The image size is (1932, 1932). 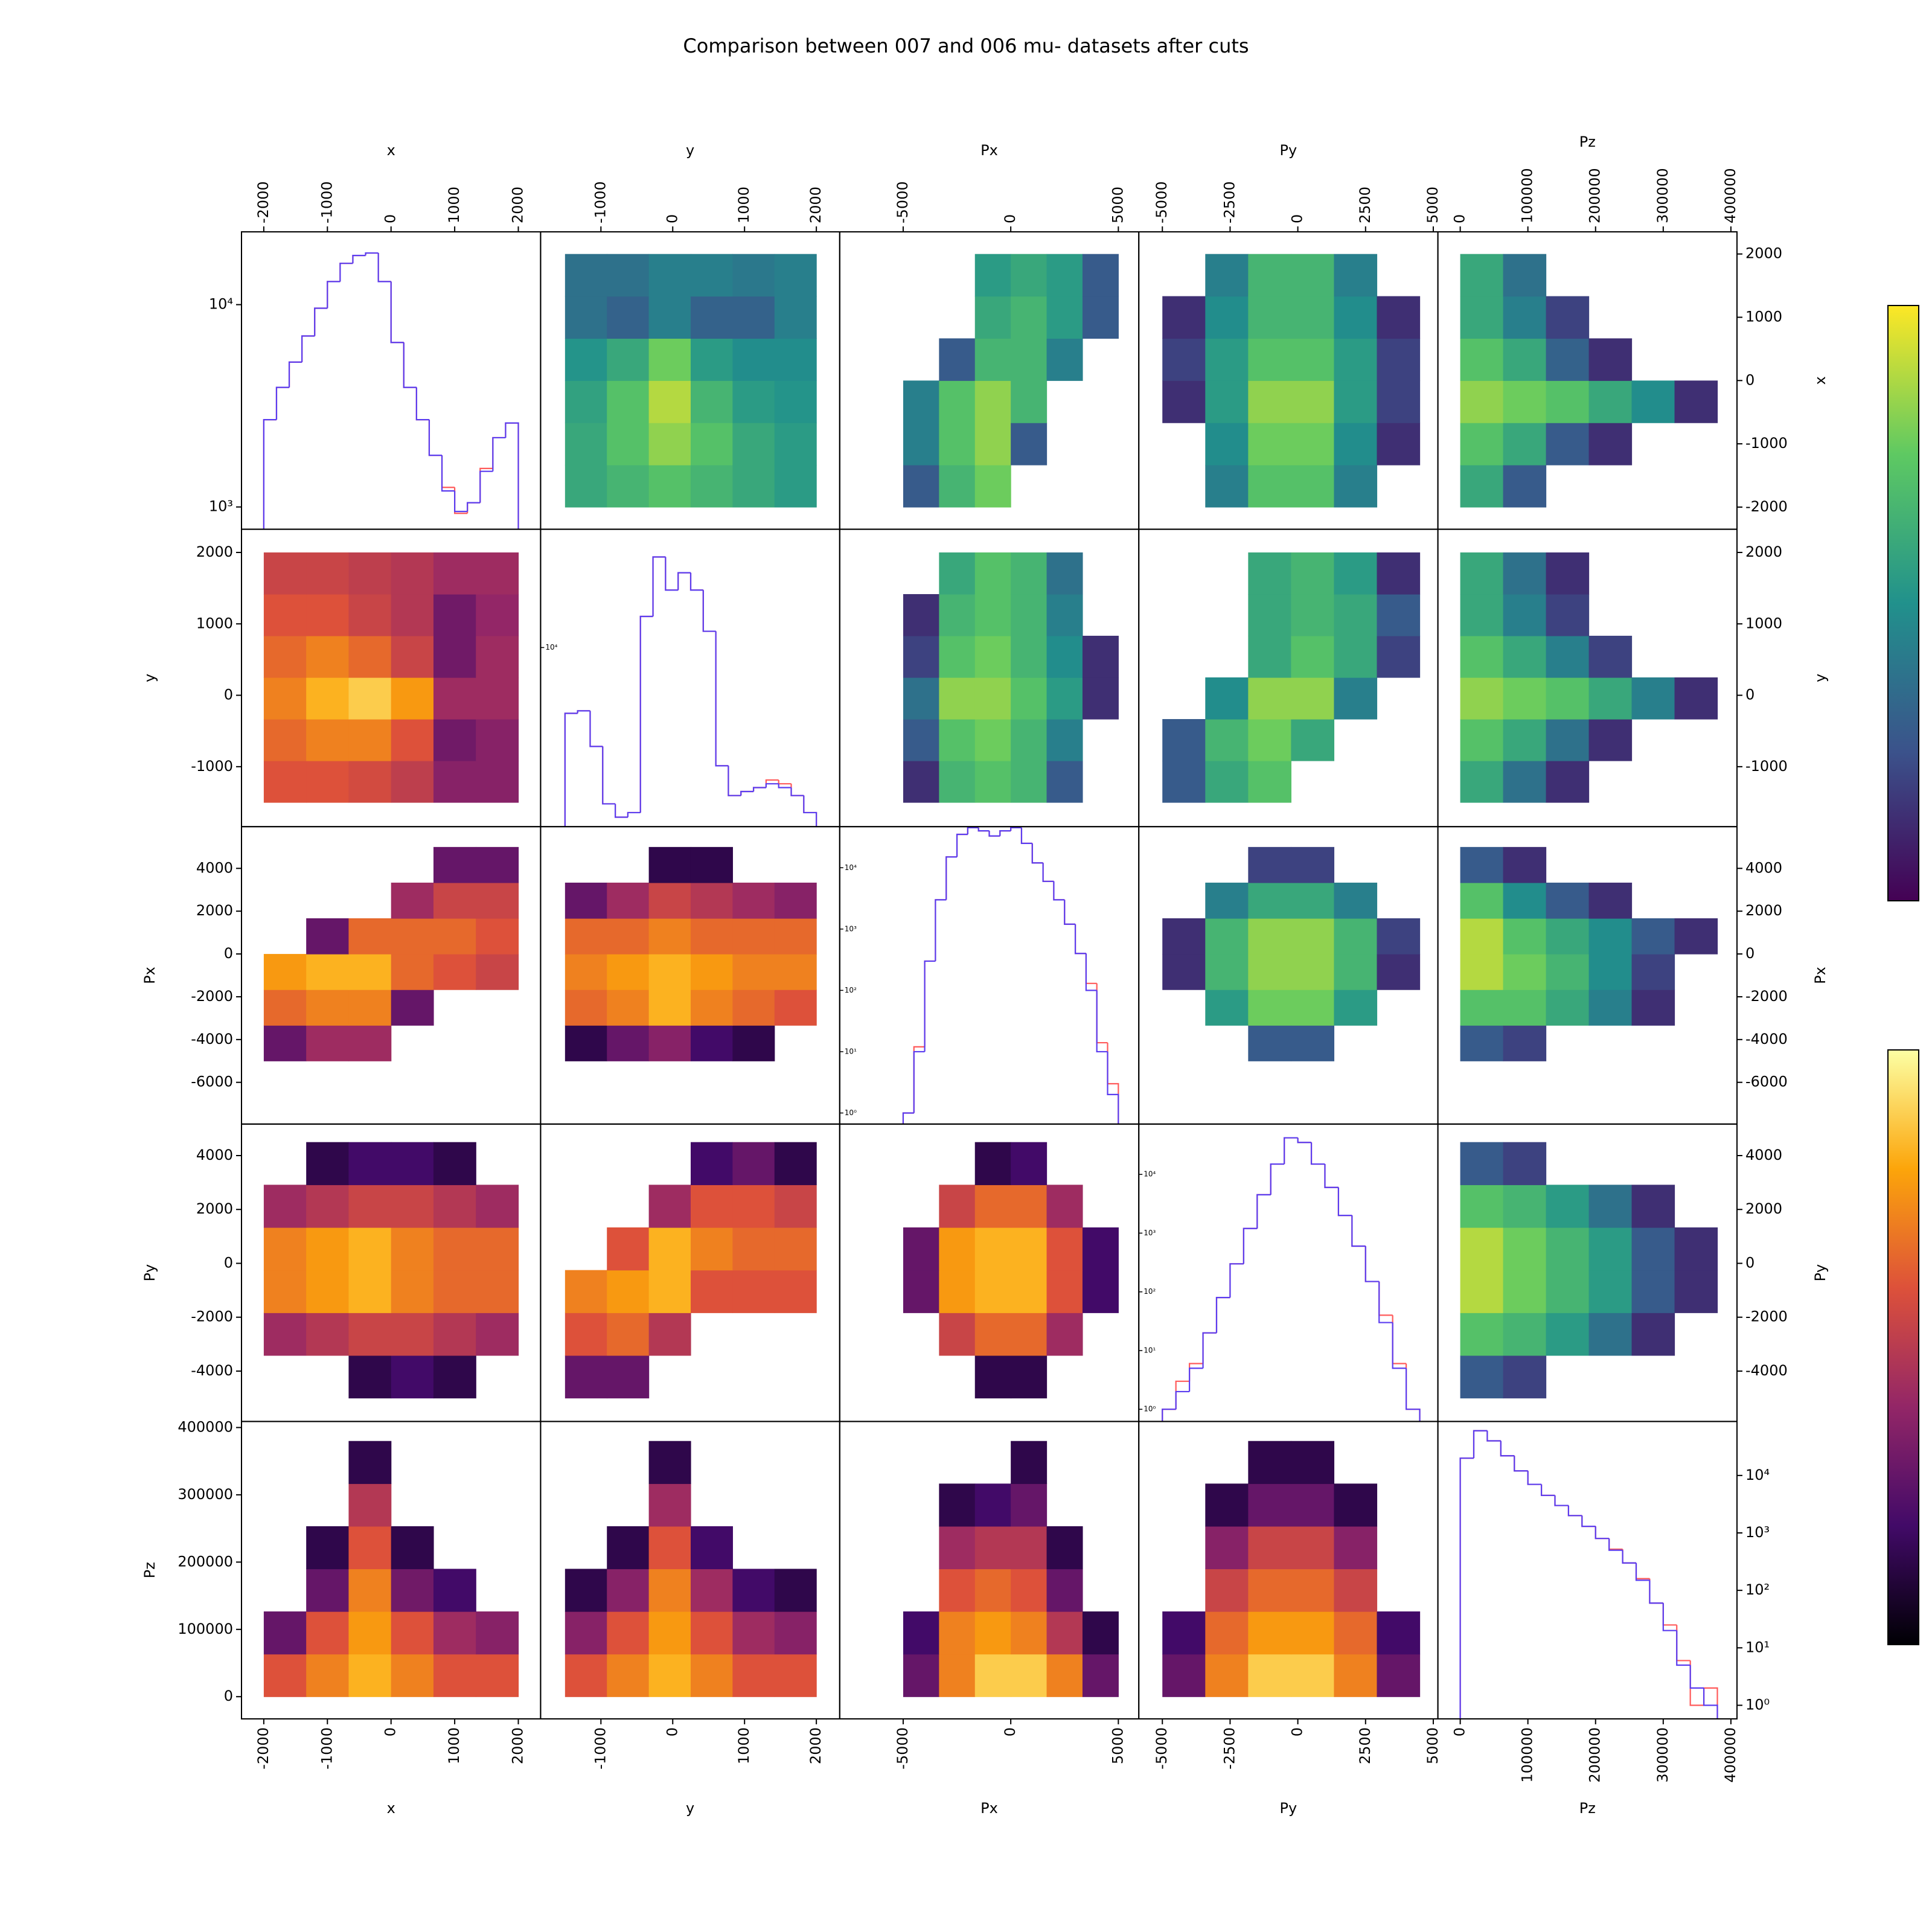 I want to click on y-tick-label: 10³, so click(x=221, y=506).